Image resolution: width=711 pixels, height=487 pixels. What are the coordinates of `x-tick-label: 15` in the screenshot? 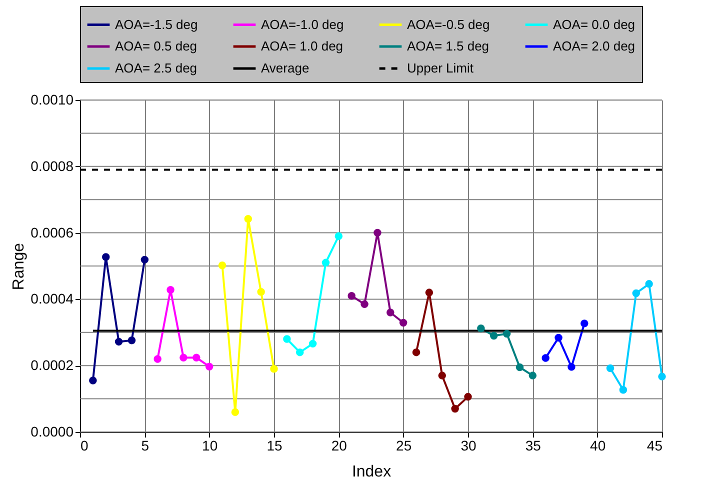 It's located at (274, 446).